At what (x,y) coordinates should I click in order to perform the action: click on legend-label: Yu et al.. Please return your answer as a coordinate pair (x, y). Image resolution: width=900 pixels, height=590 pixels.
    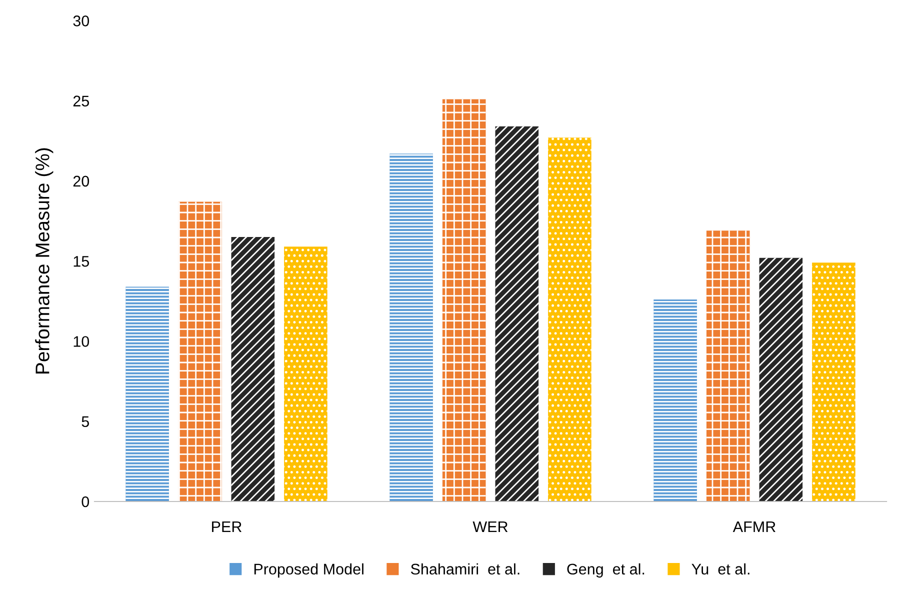
    Looking at the image, I should click on (721, 569).